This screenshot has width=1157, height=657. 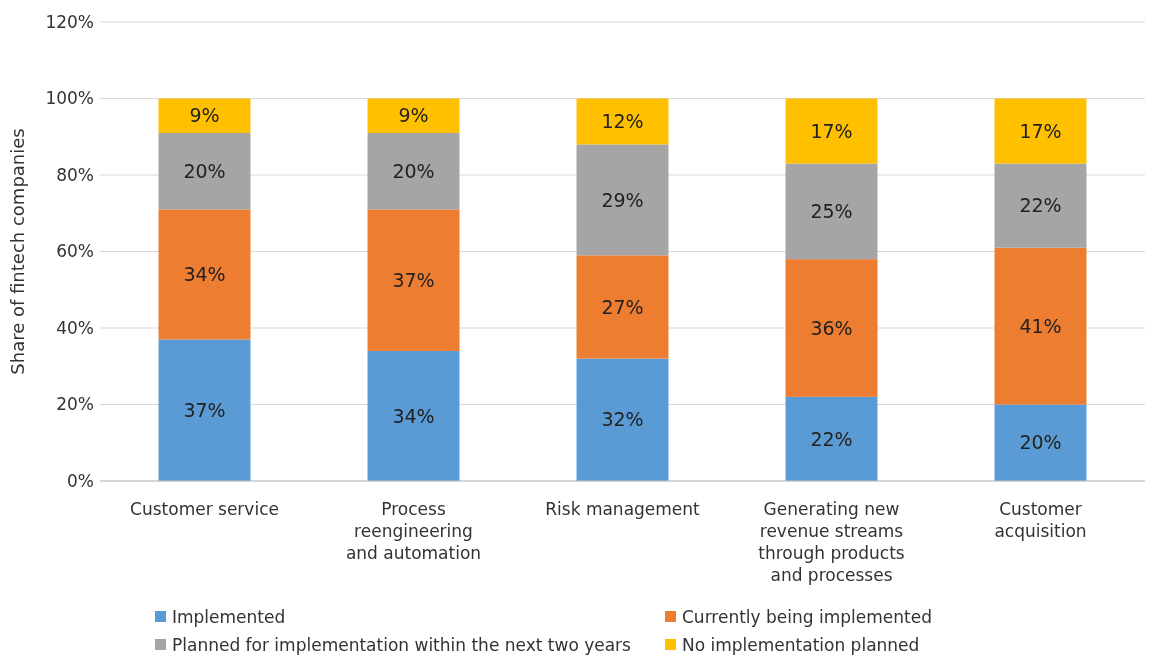 What do you see at coordinates (1040, 520) in the screenshot?
I see `x-tick-label: Customer acquisition` at bounding box center [1040, 520].